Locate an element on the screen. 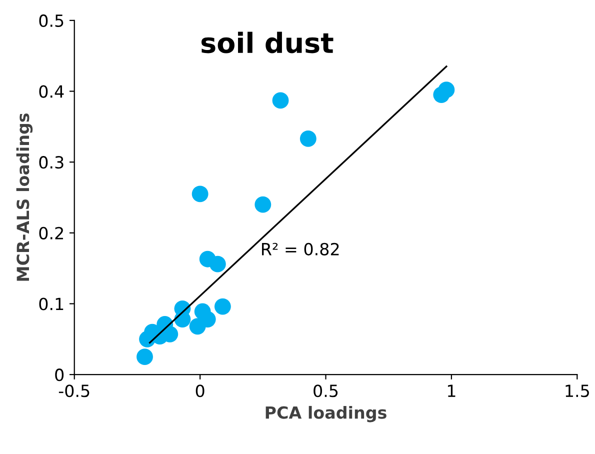 Image resolution: width=595 pixels, height=454 pixels. y-tick-label: 0.5 is located at coordinates (51, 20).